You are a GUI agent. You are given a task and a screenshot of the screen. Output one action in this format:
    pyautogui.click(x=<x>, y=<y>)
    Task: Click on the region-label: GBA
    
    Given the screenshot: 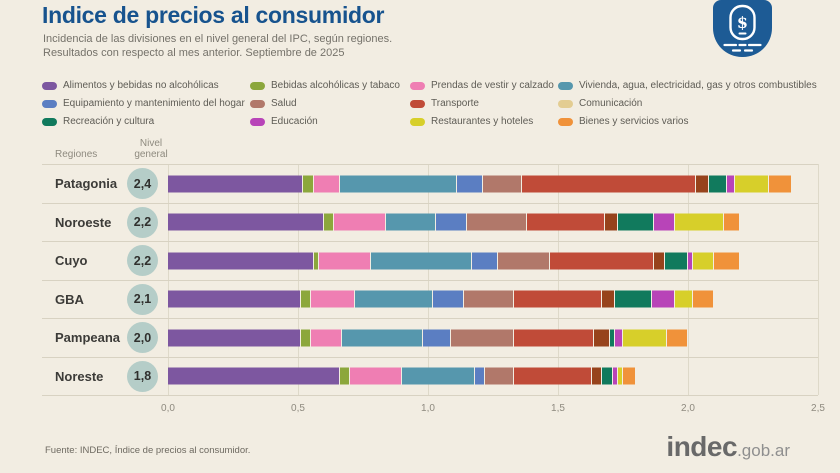 What is the action you would take?
    pyautogui.click(x=69, y=299)
    